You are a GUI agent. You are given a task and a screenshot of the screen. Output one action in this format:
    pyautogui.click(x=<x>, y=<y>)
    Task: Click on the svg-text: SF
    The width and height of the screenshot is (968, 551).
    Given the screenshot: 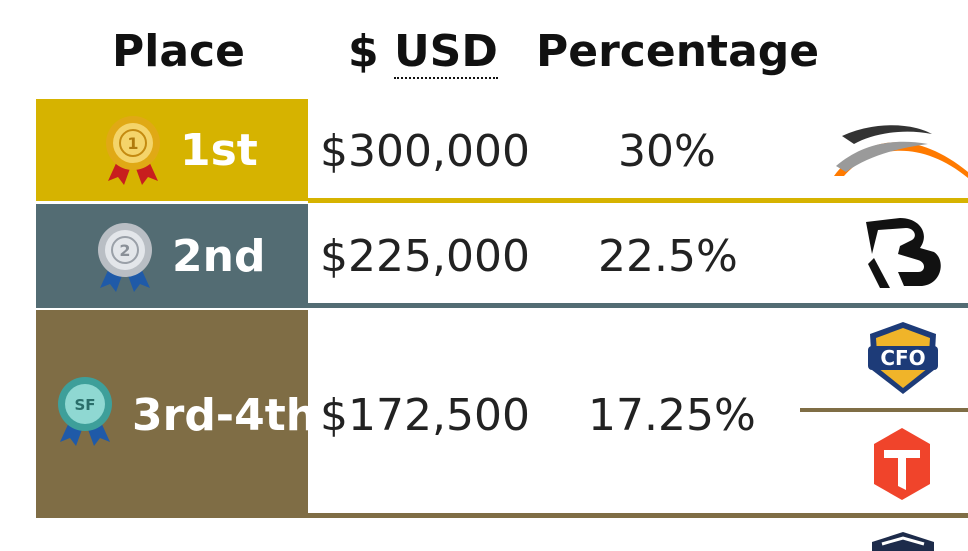 What is the action you would take?
    pyautogui.click(x=84, y=405)
    